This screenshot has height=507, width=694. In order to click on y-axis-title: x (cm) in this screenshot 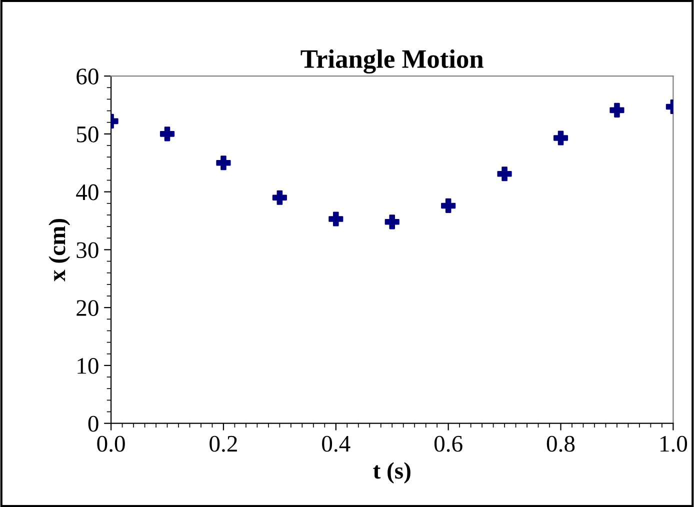, I will do `click(59, 250)`.